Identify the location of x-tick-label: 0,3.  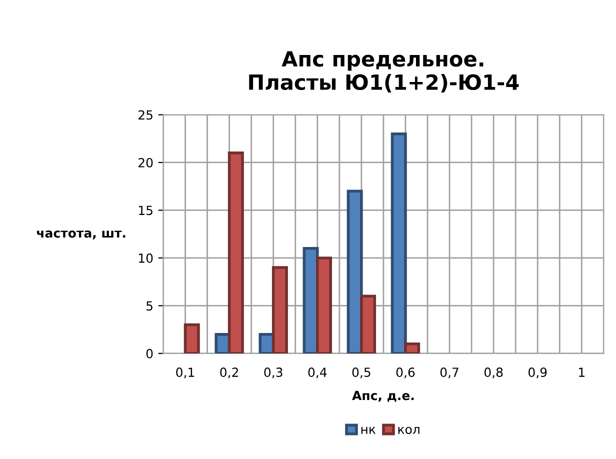
(273, 373).